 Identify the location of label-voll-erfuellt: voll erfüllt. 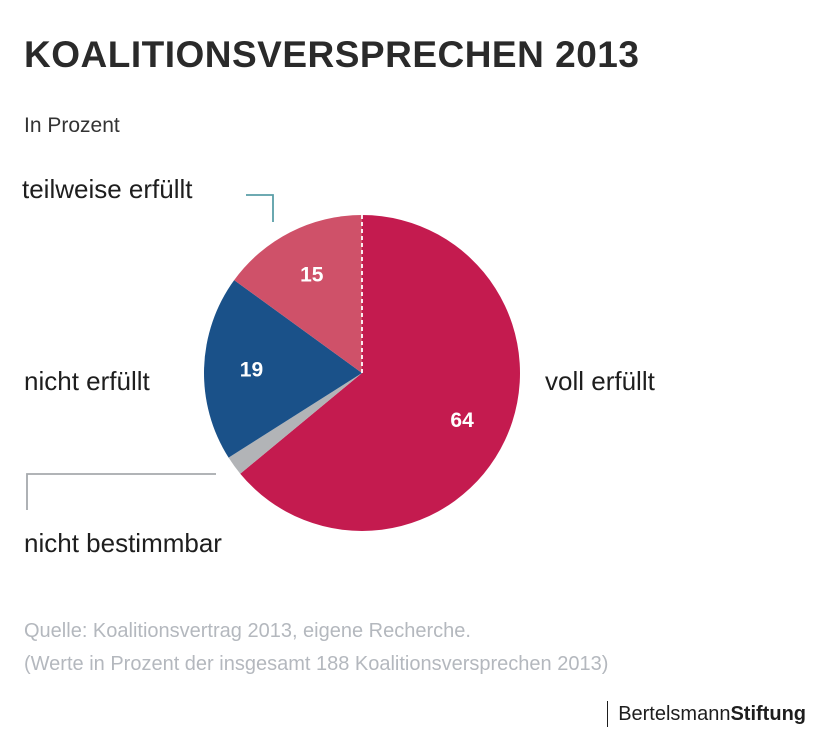
(600, 381).